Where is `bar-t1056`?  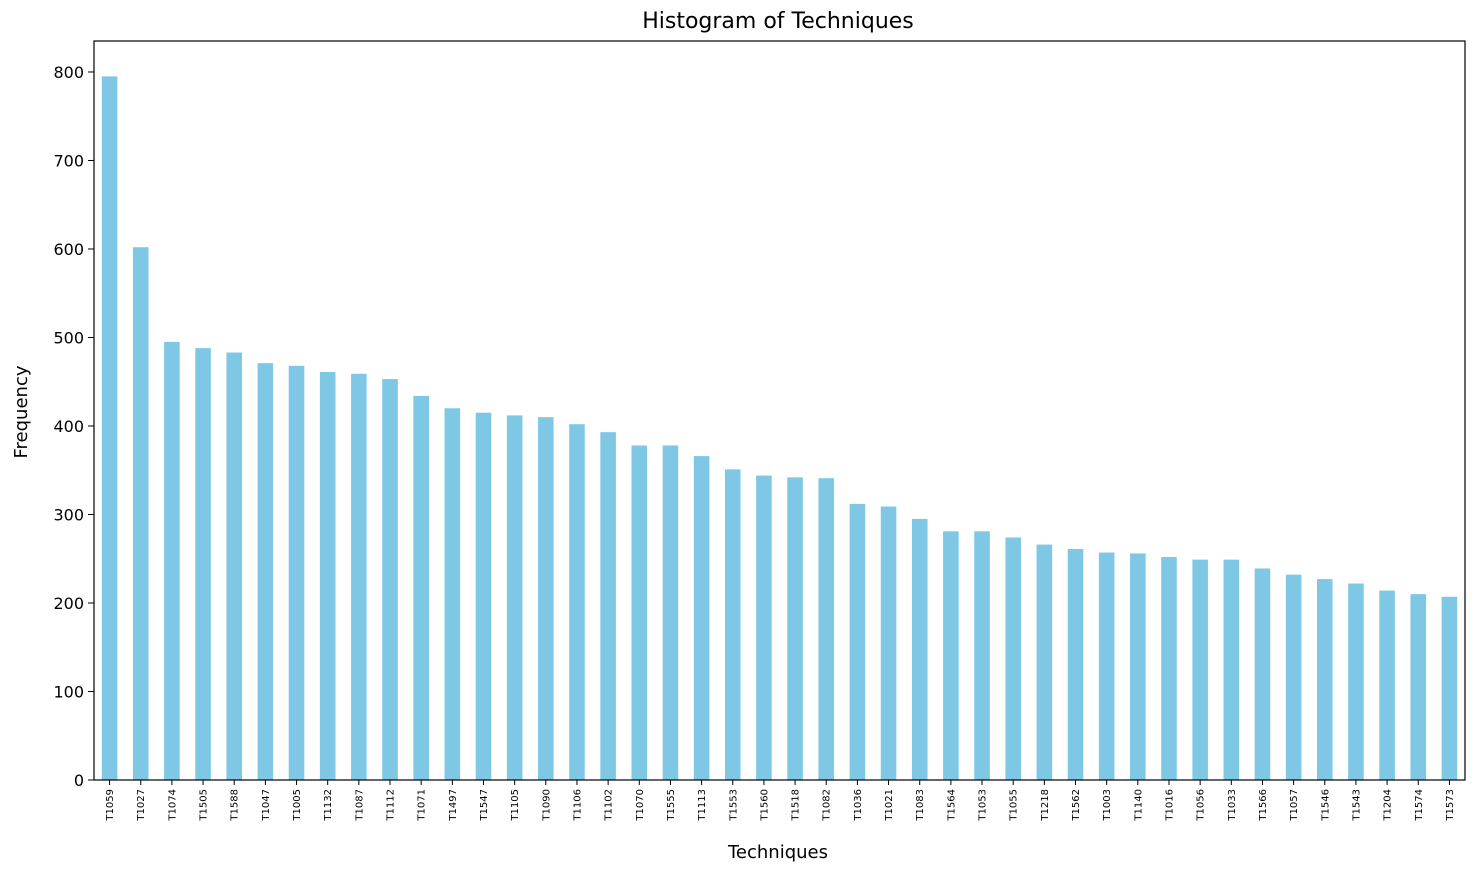
bar-t1056 is located at coordinates (1200, 669).